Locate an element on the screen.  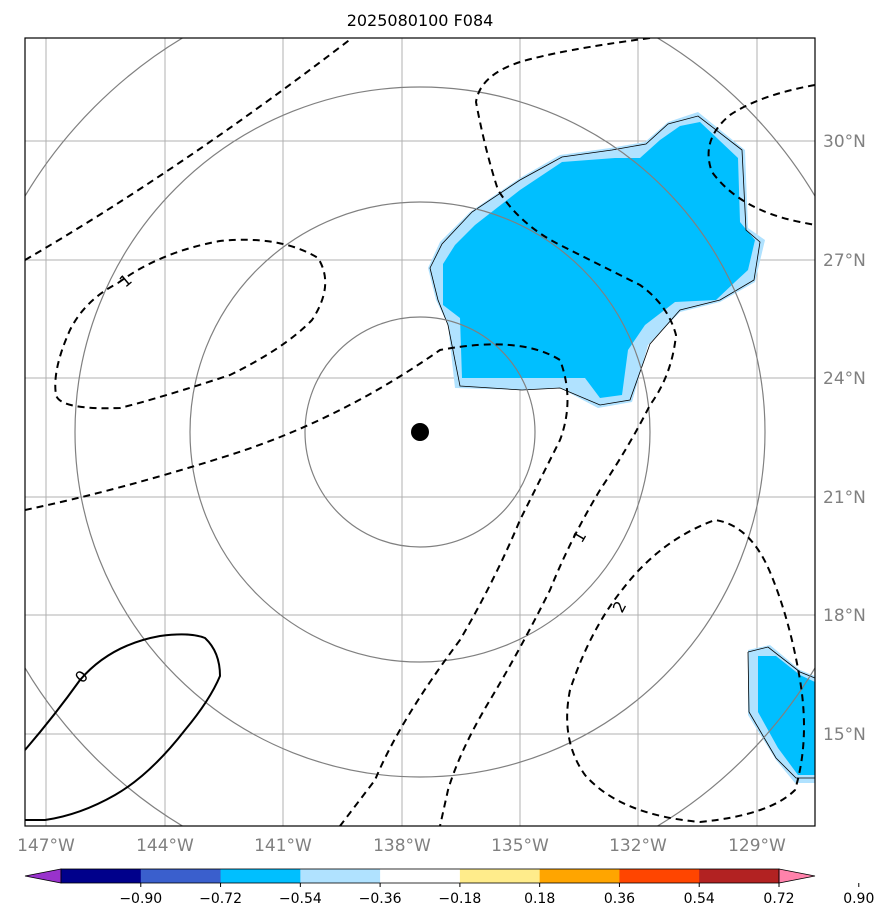
shaded-region-north-strong is located at coordinates (599, 260).